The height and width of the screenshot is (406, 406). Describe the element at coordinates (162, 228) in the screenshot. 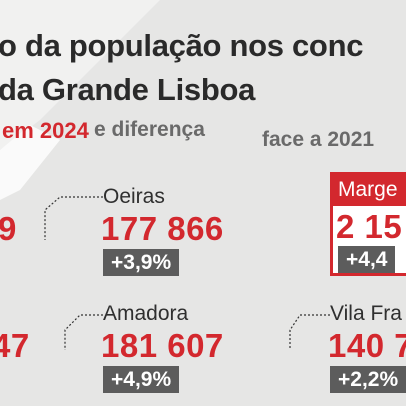

I see `population: 177 866` at that location.